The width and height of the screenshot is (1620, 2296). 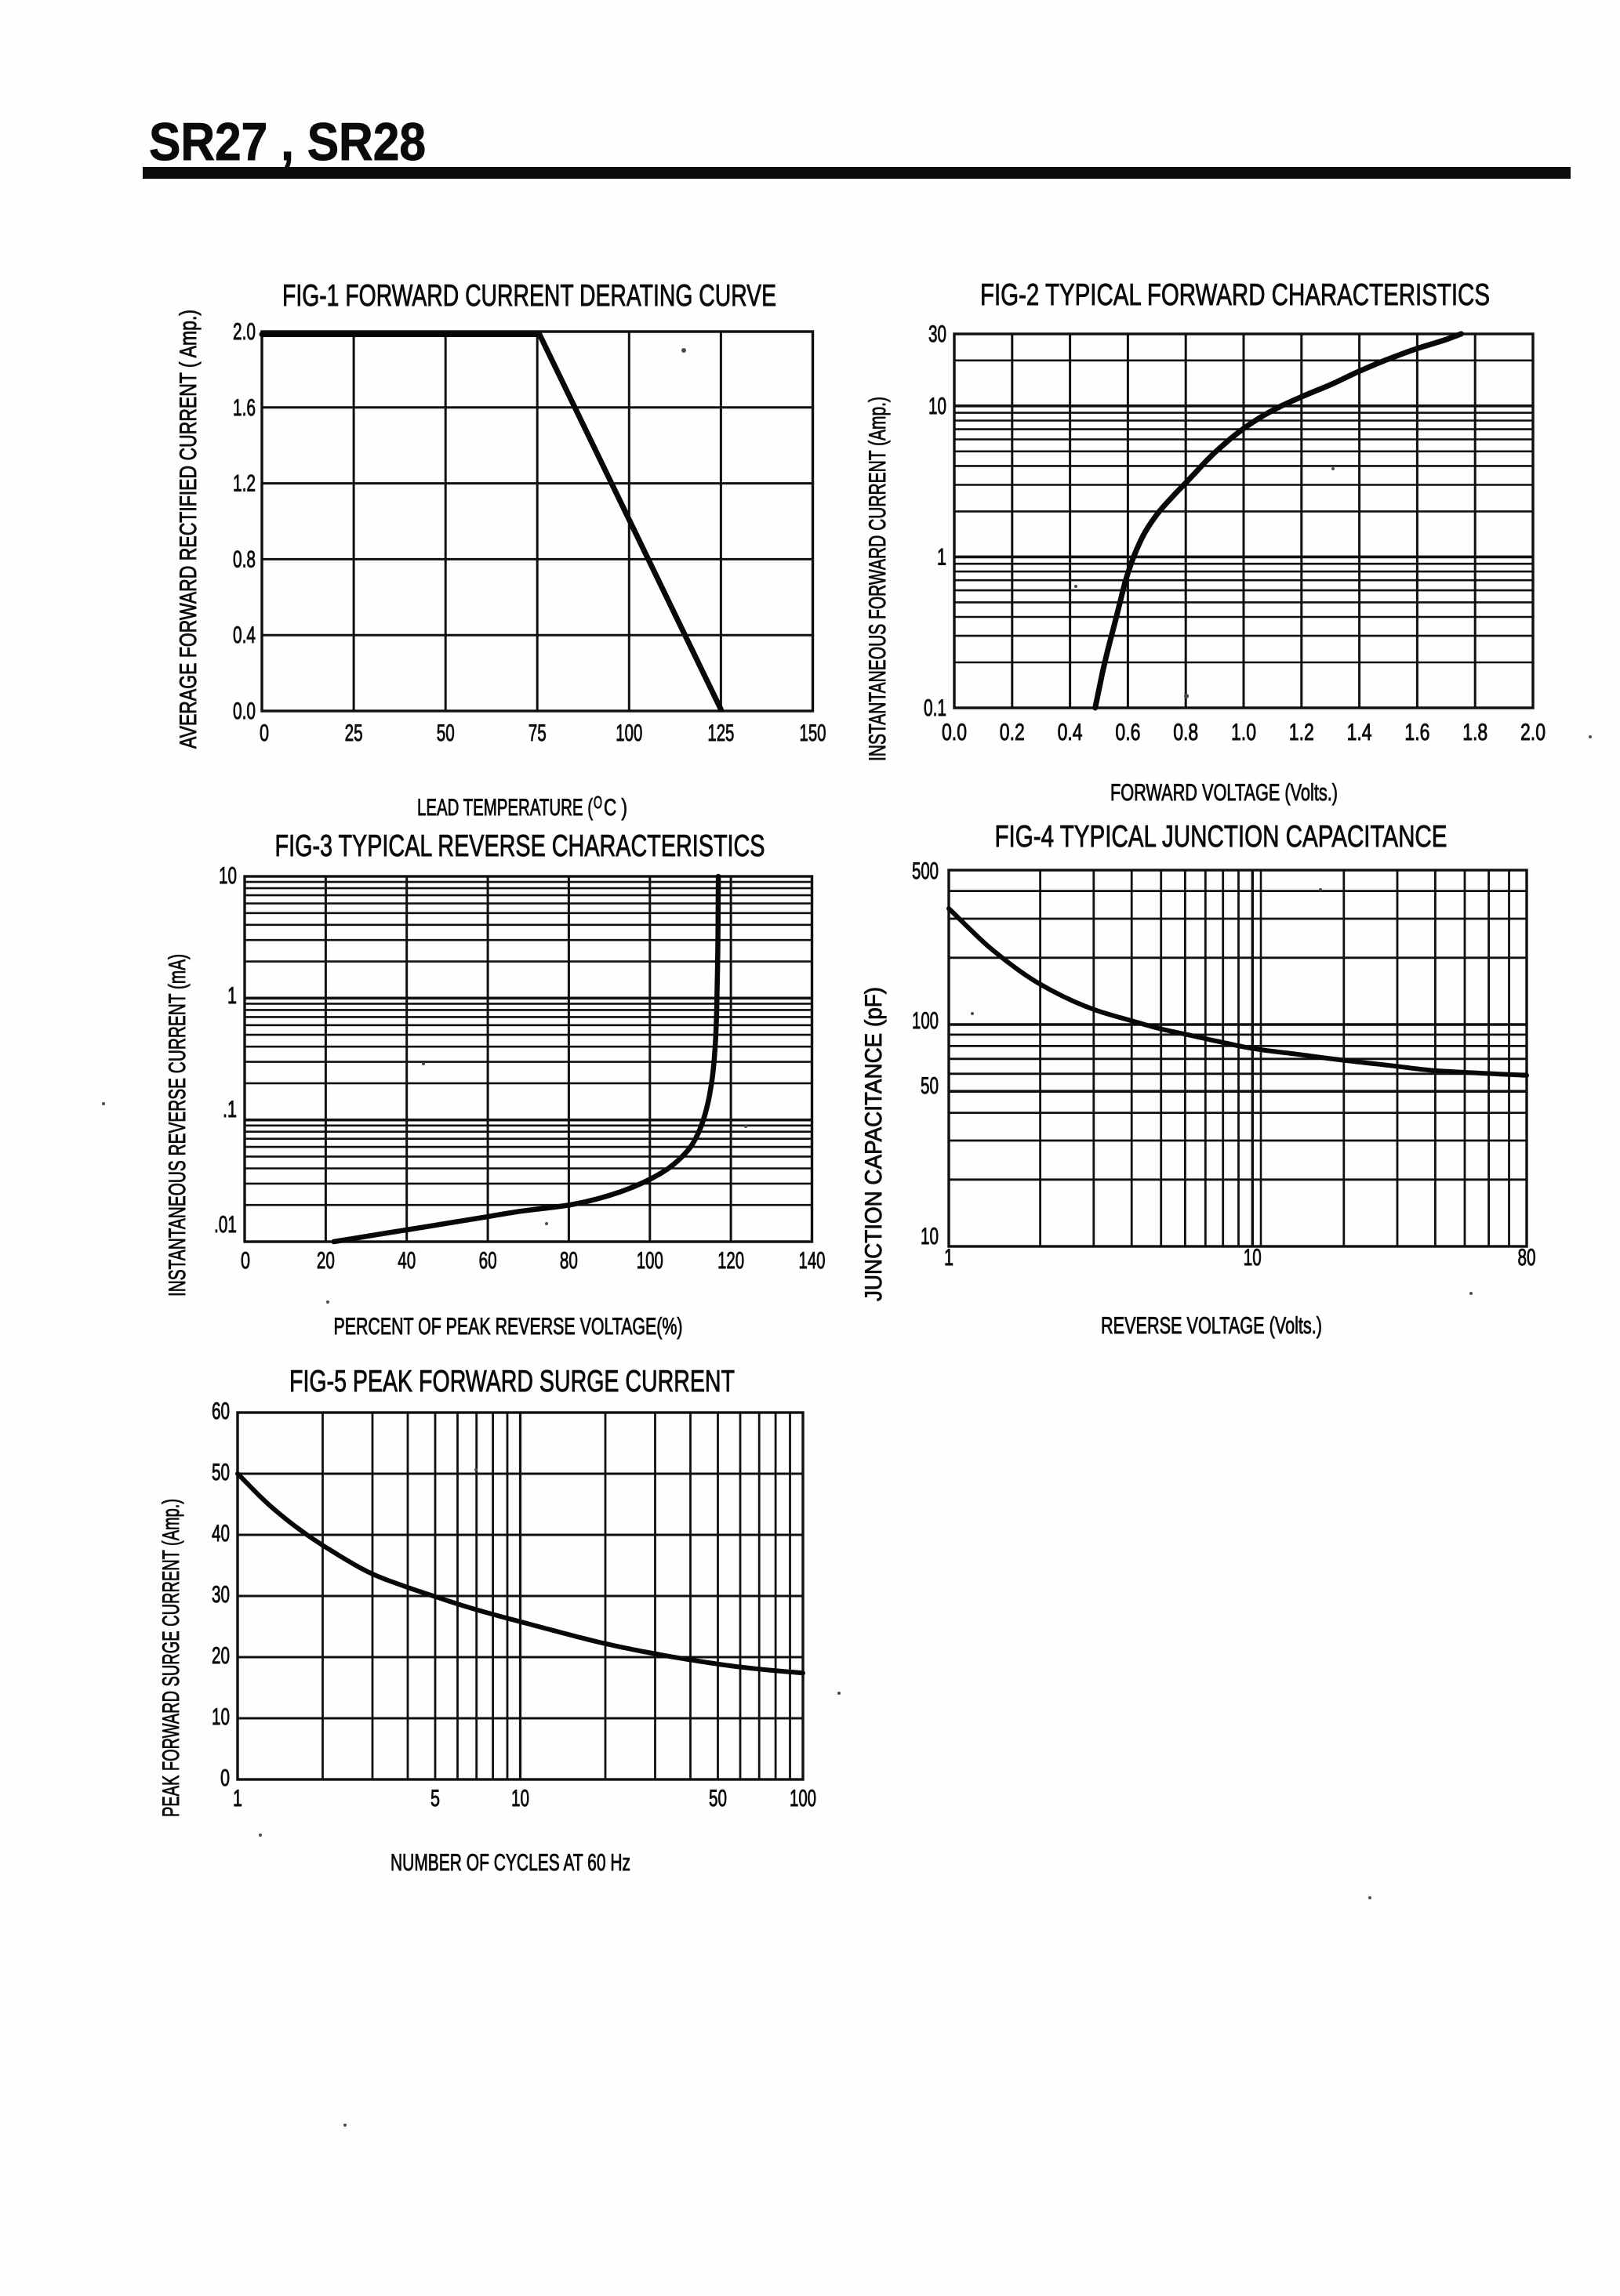 What do you see at coordinates (812, 1261) in the screenshot?
I see `svg-text: 140` at bounding box center [812, 1261].